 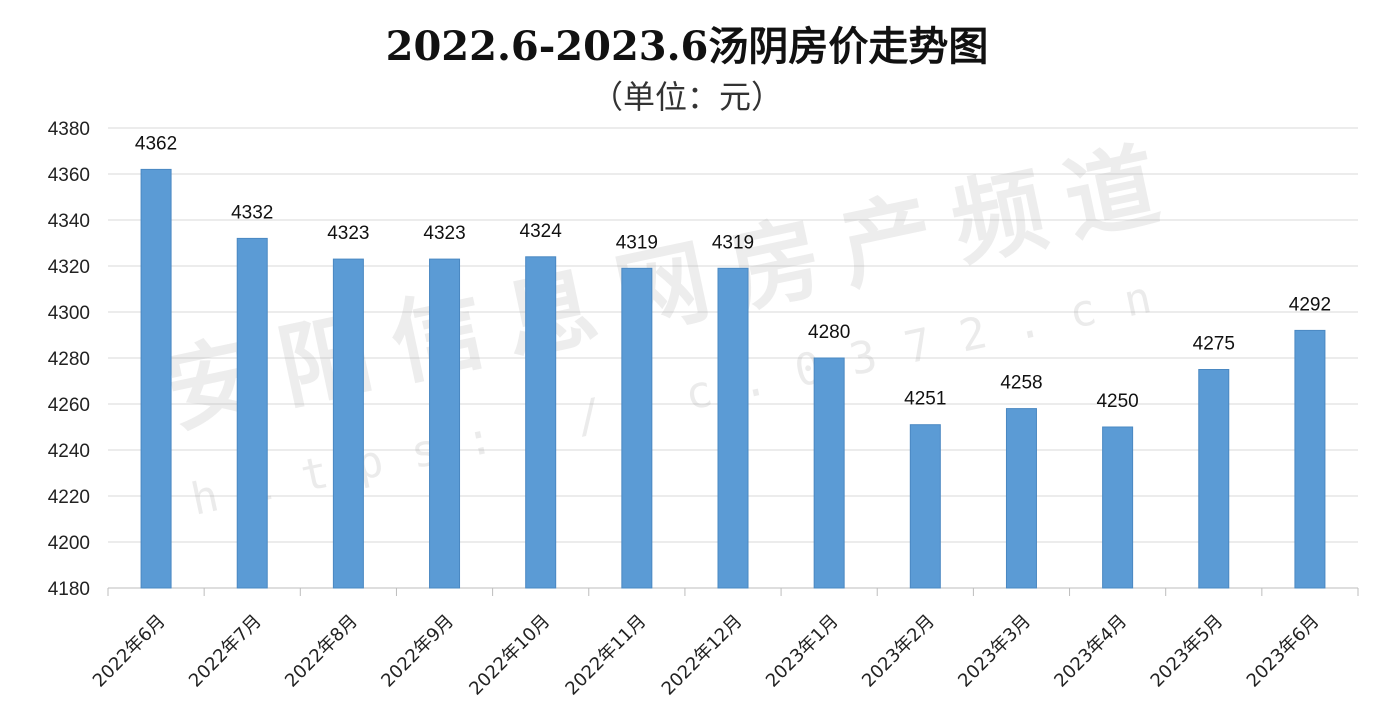 I want to click on y-tick-label: 4300, so click(x=69, y=313).